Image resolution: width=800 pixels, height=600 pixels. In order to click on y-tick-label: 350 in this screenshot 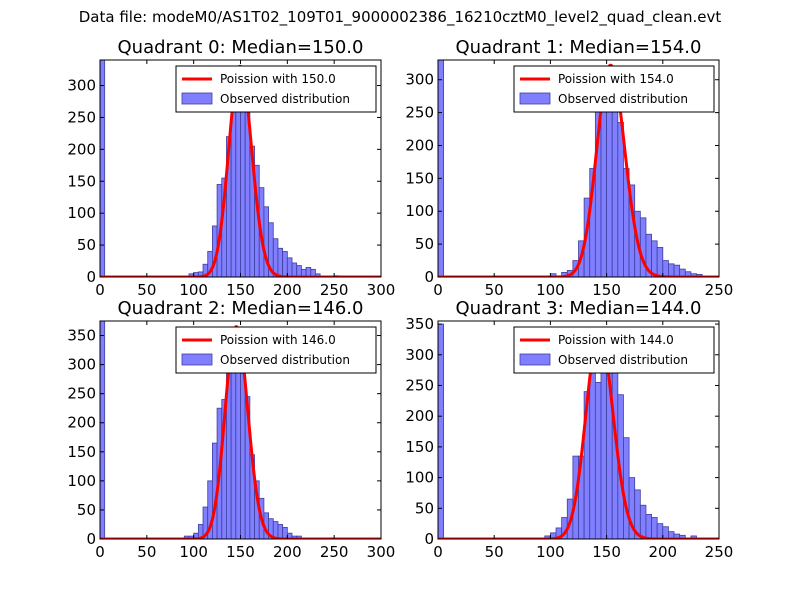, I will do `click(419, 324)`.